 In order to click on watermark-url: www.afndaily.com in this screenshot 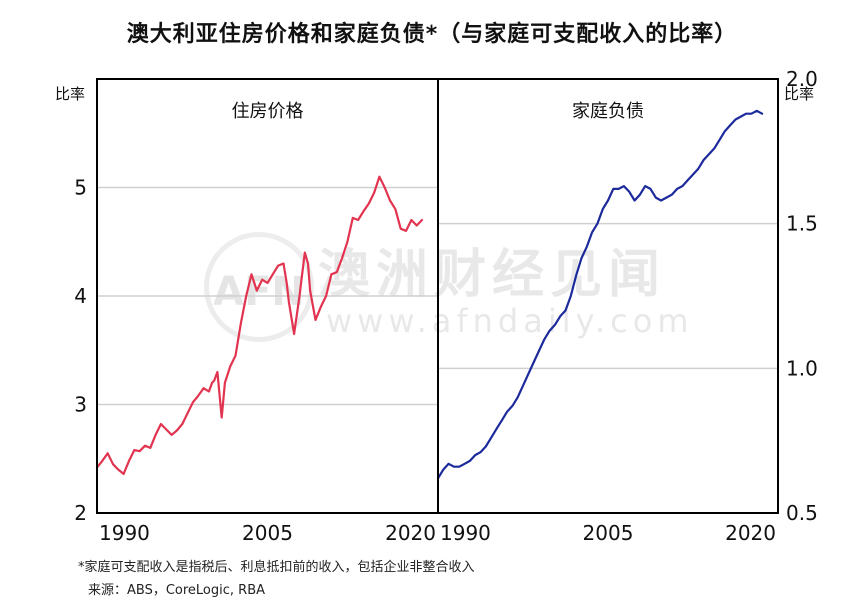, I will do `click(510, 321)`.